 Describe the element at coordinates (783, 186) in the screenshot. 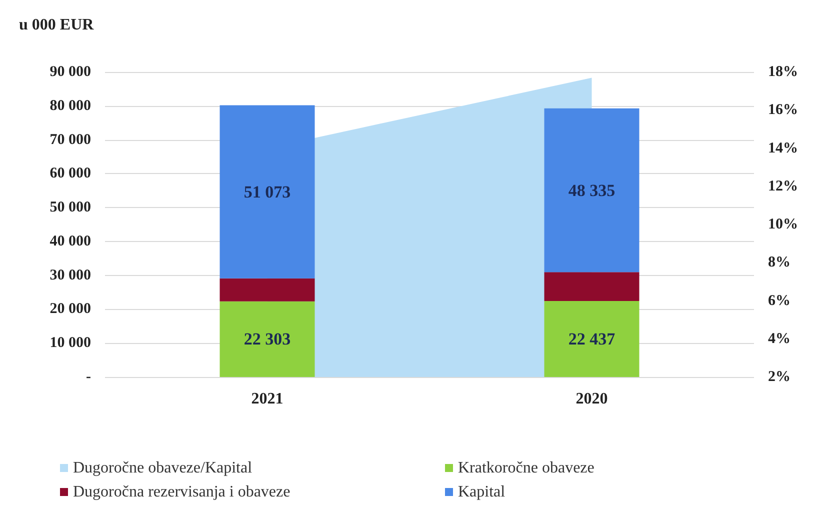

I see `y2-tick-label: 12%` at that location.